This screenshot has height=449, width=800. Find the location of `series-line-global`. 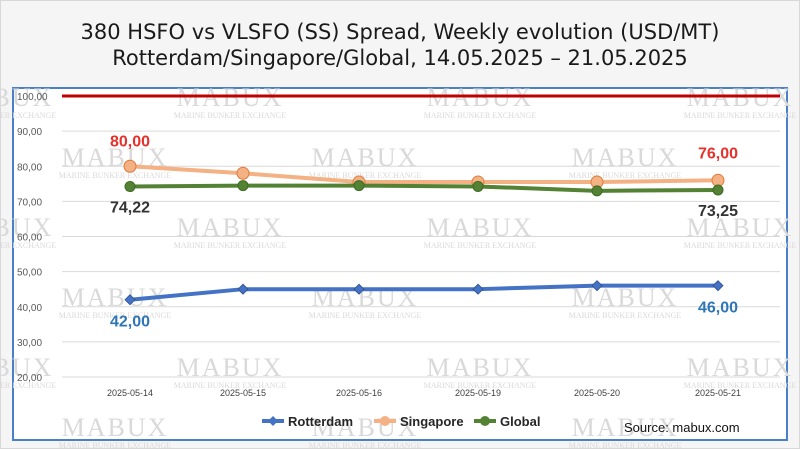

series-line-global is located at coordinates (424, 188).